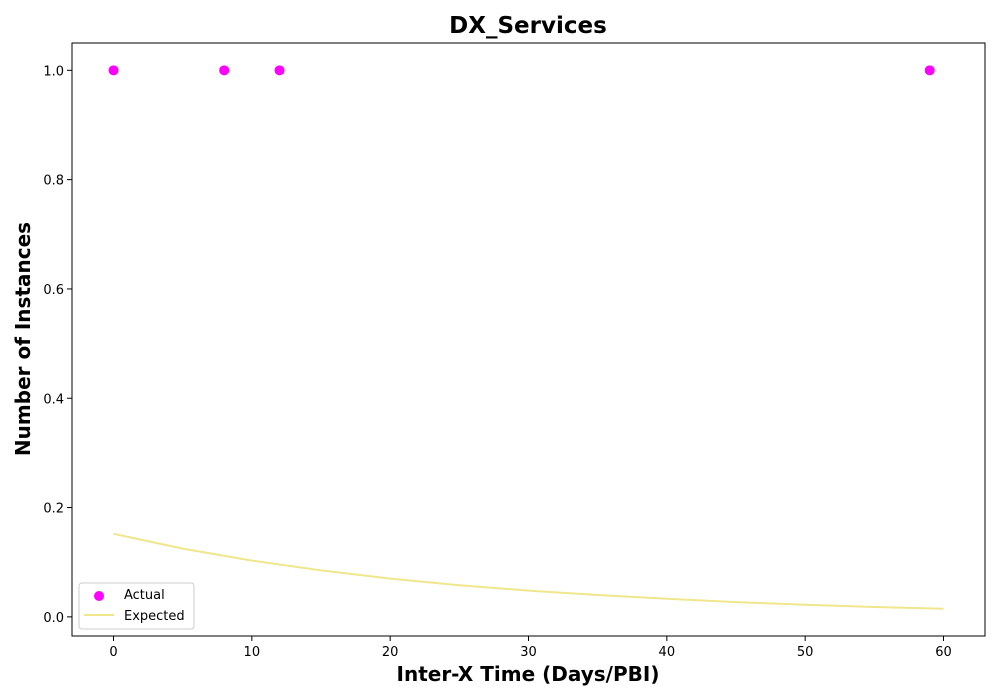  What do you see at coordinates (154, 616) in the screenshot?
I see `legend-label-expected: Expected` at bounding box center [154, 616].